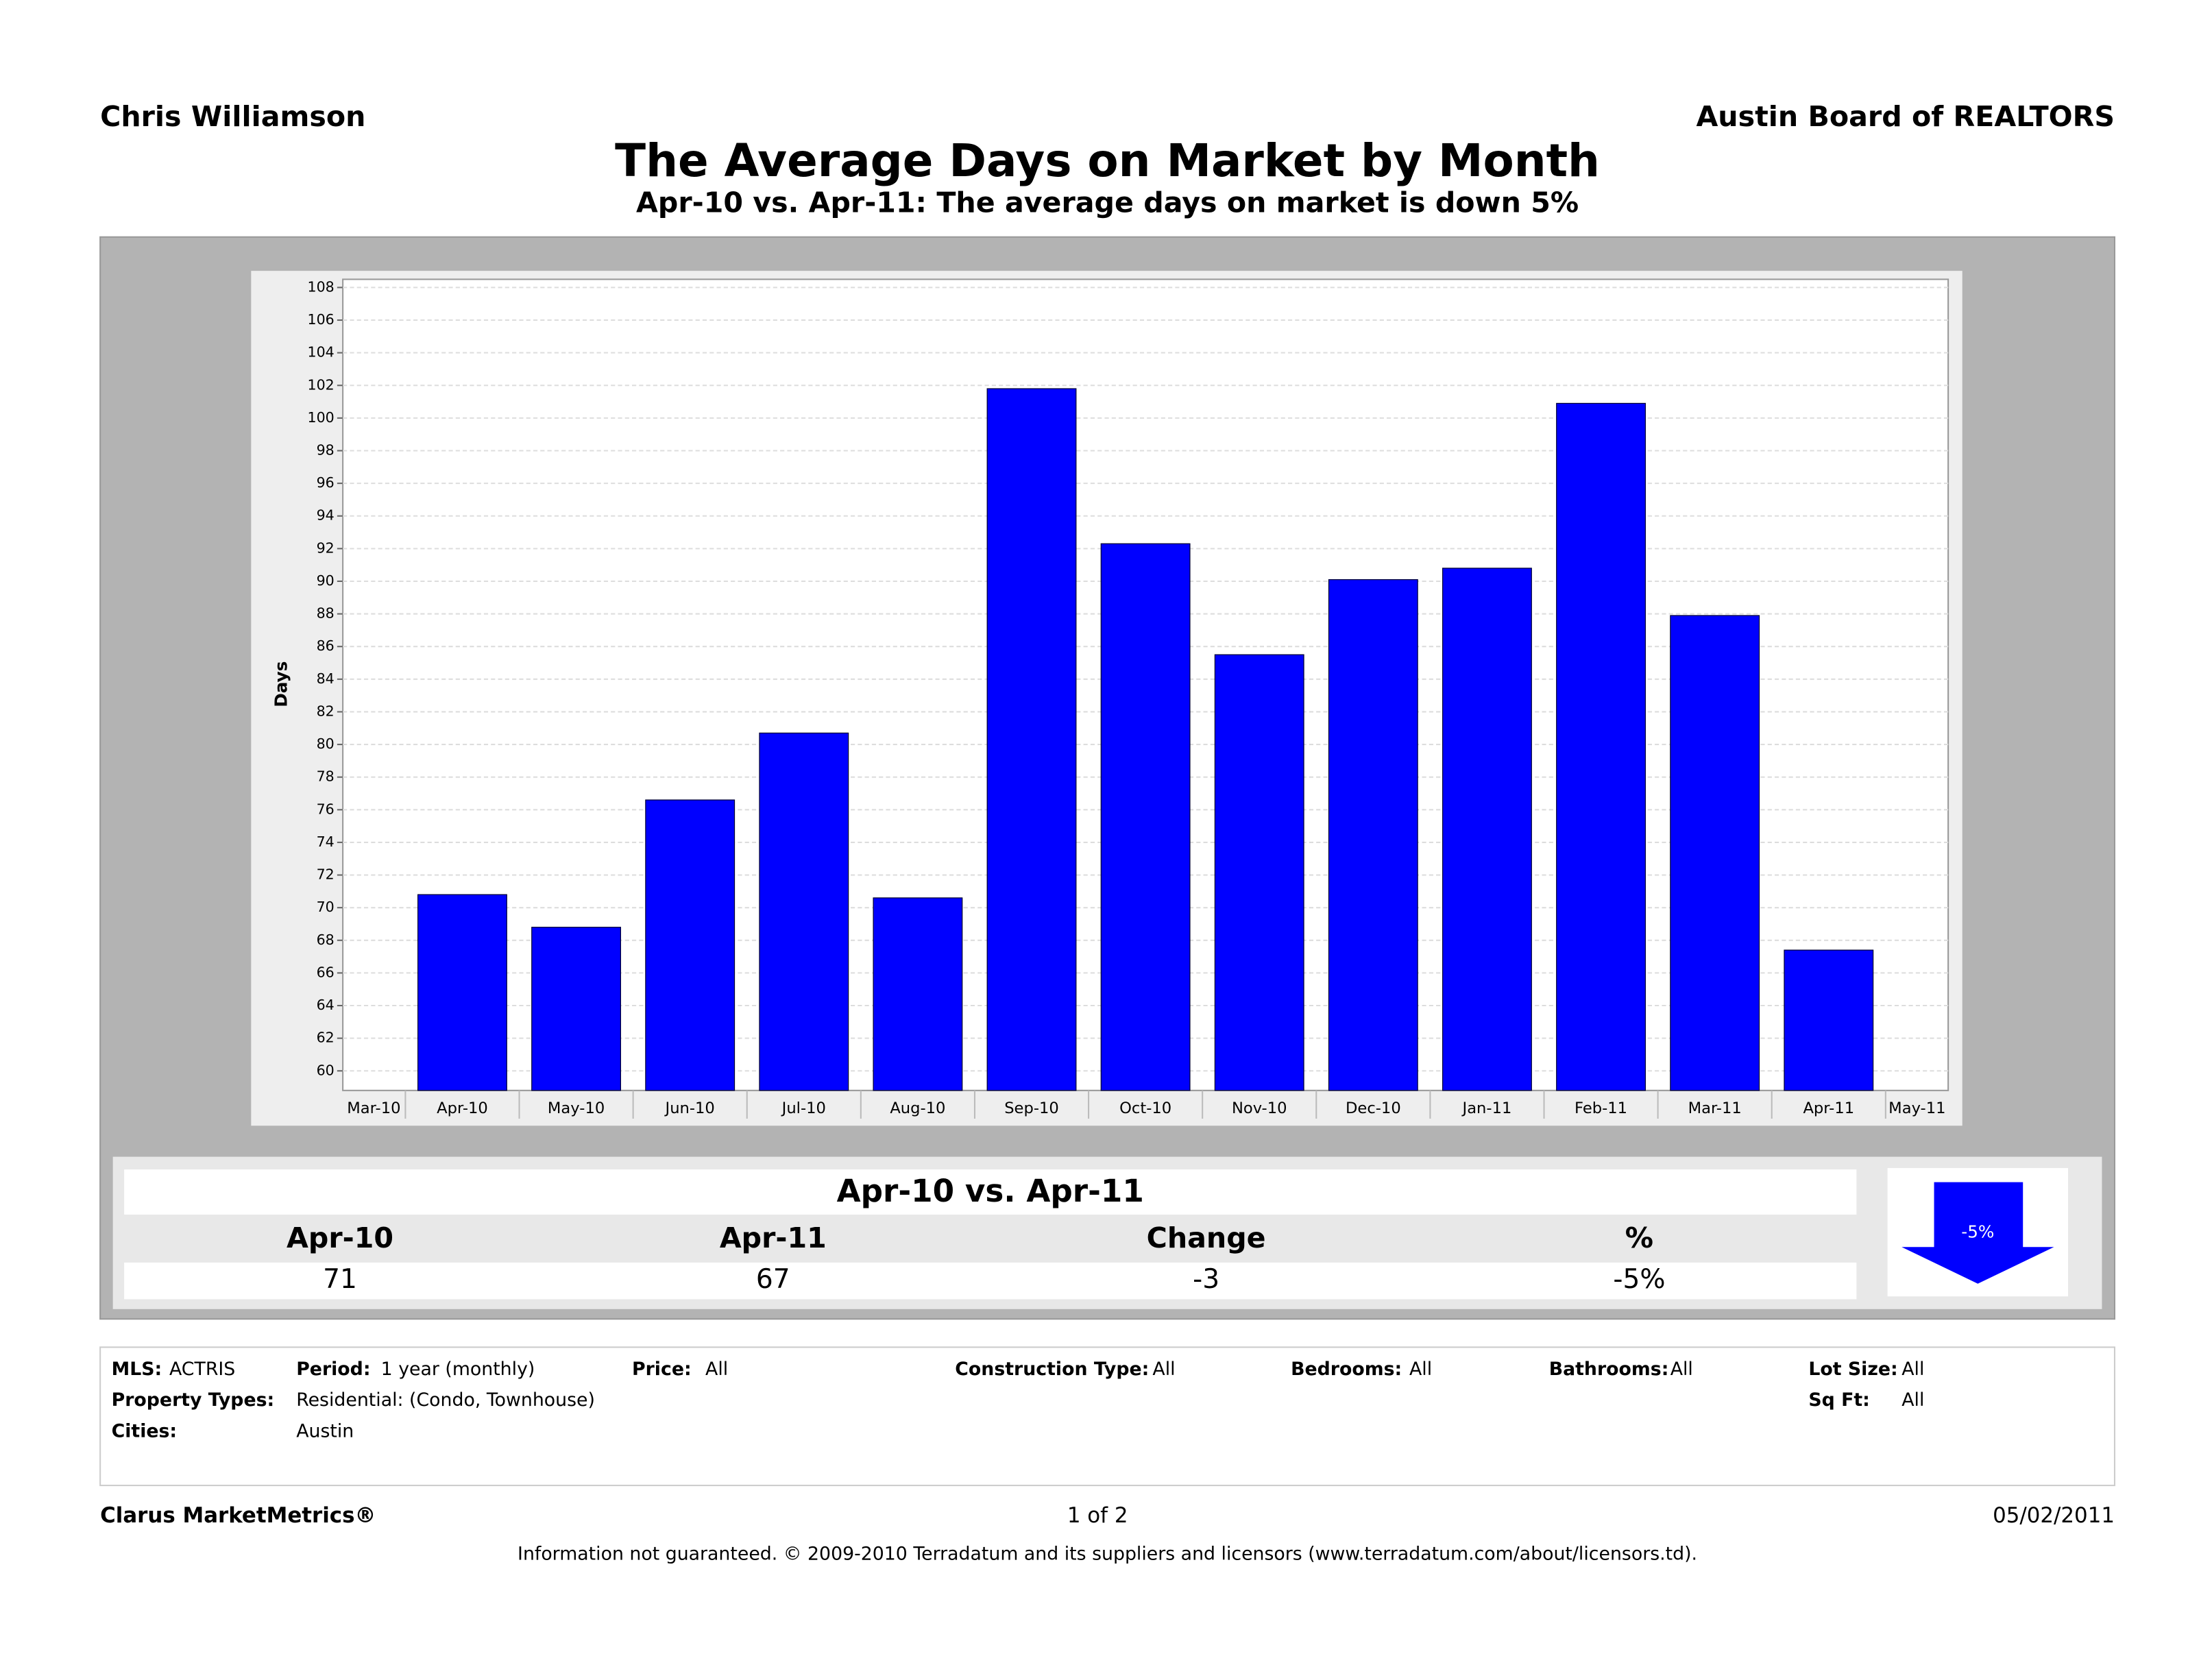 The height and width of the screenshot is (1678, 2212). I want to click on summary-value: -3, so click(1206, 1279).